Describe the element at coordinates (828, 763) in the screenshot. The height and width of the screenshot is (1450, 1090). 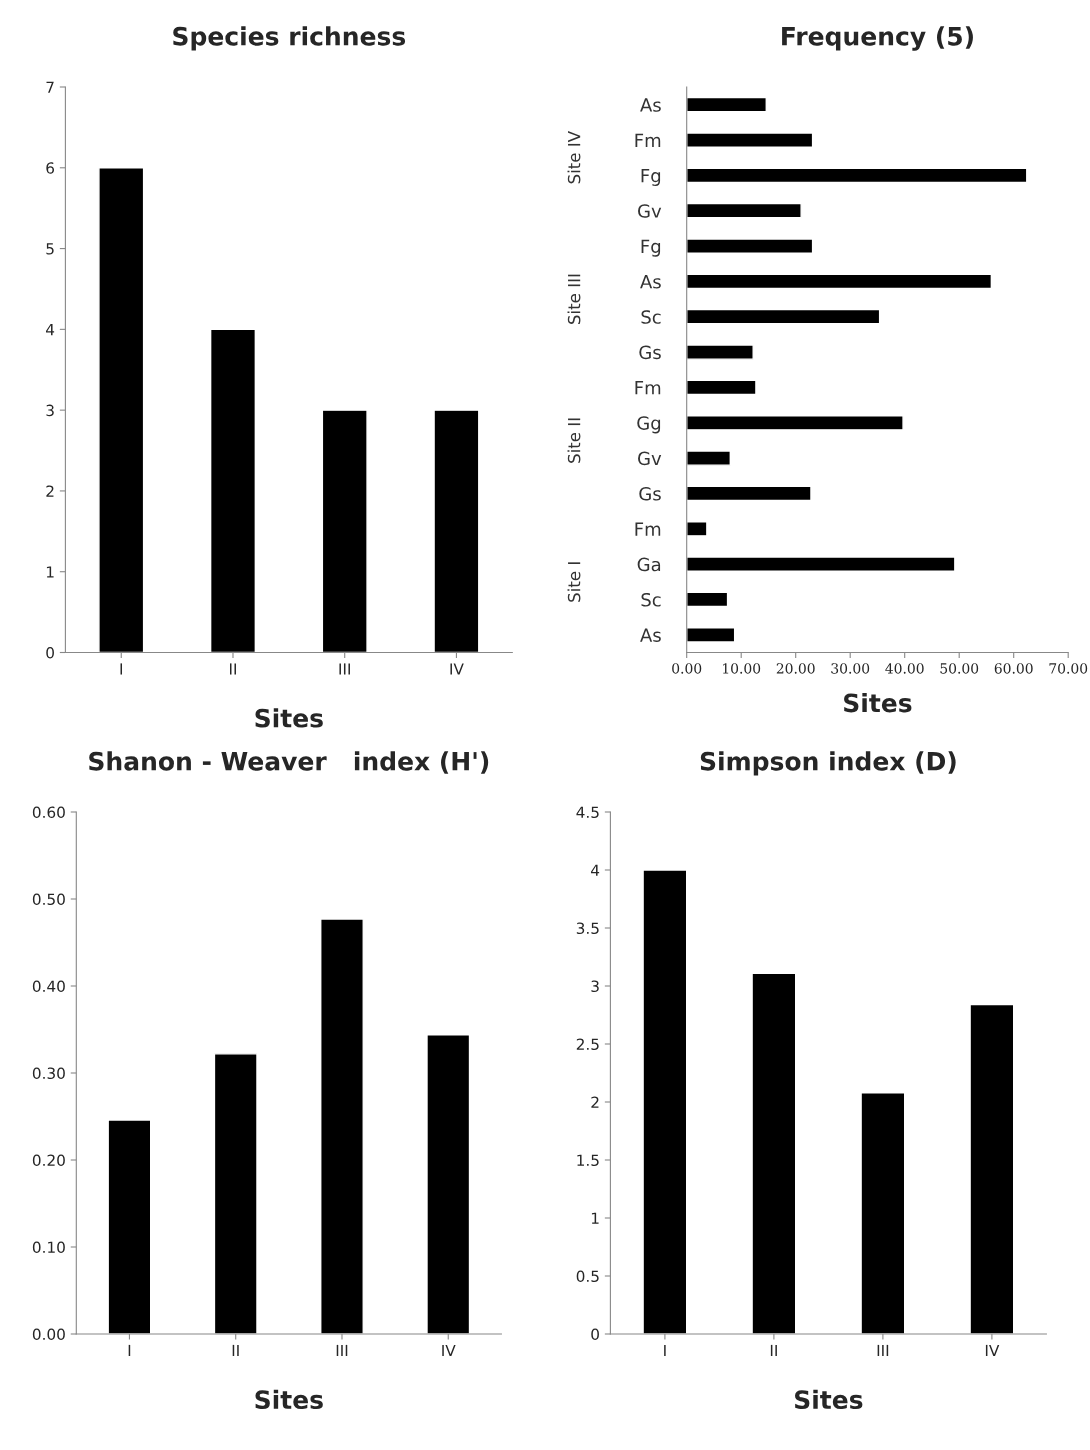
I see `chart-title: Simpson index (D)` at that location.